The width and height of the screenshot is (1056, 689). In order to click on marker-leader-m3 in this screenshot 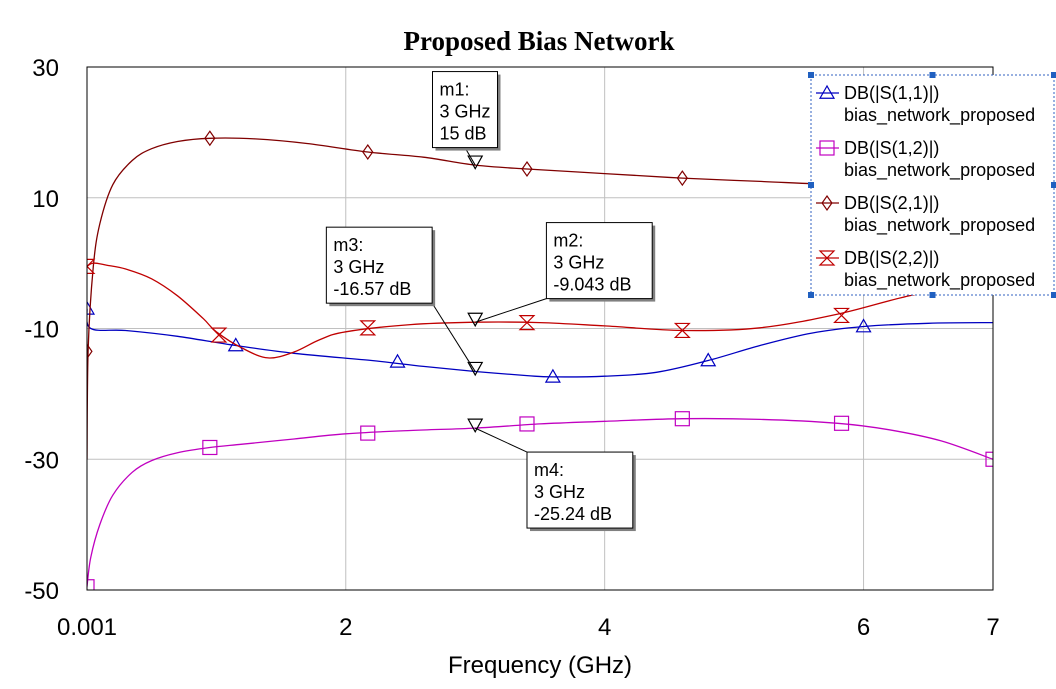, I will do `click(453, 337)`.